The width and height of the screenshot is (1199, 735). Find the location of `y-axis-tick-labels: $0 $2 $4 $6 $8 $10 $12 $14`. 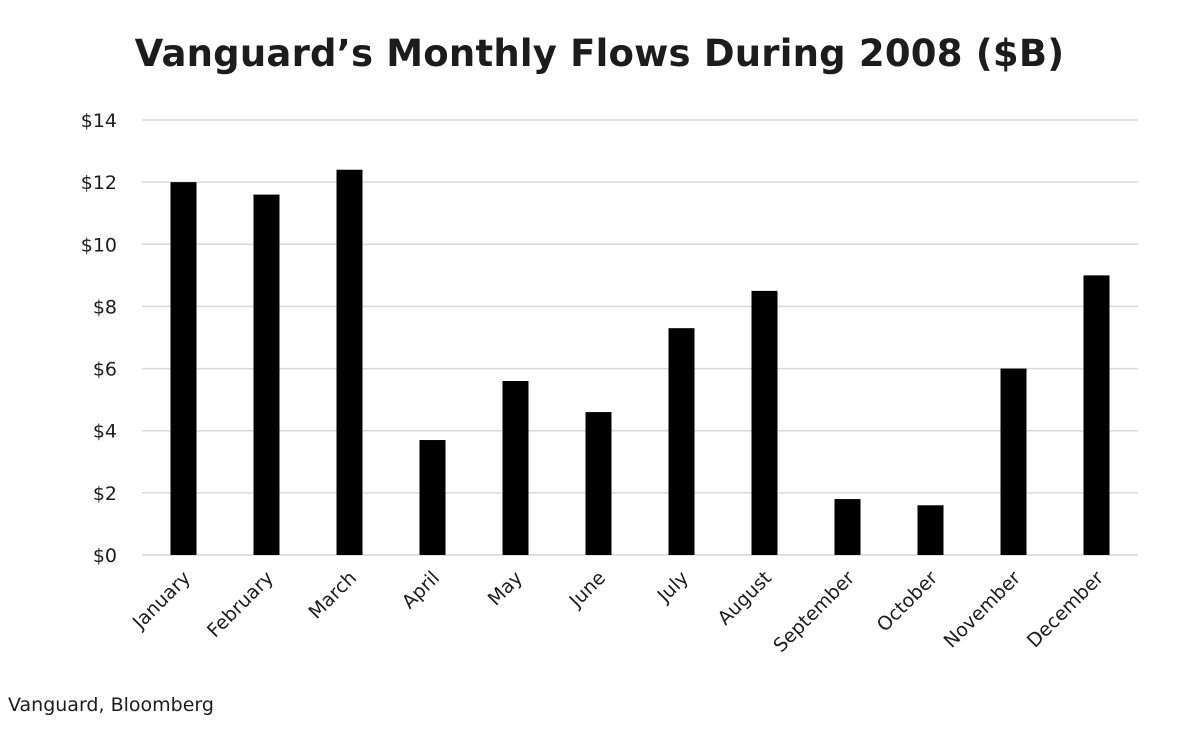

y-axis-tick-labels: $0 $2 $4 $6 $8 $10 $12 $14 is located at coordinates (99, 338).